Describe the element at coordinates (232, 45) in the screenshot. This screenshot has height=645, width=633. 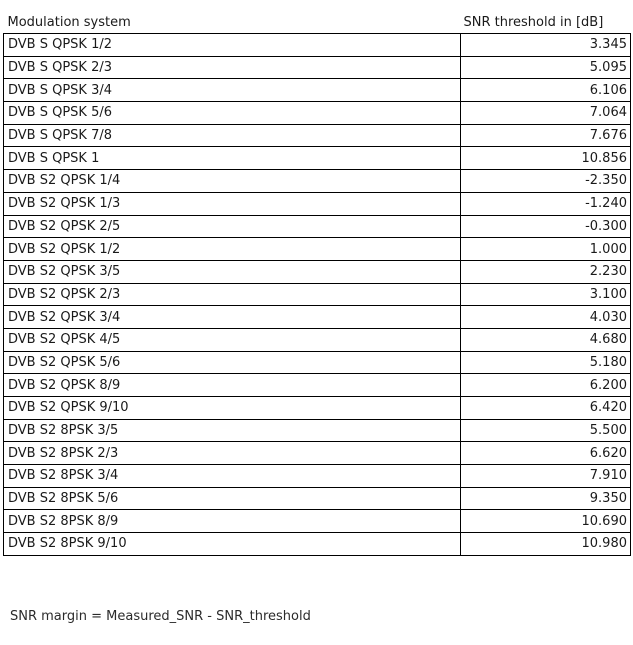
I see `modulation-system-cell: DVB S QPSK 1/2` at that location.